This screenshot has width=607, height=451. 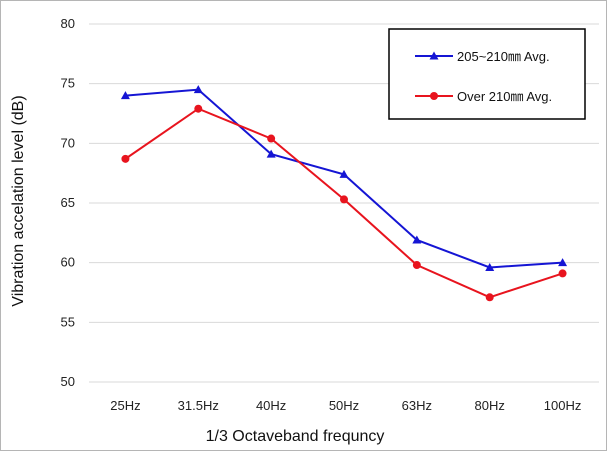 What do you see at coordinates (68, 321) in the screenshot?
I see `y-tick-label: 55` at bounding box center [68, 321].